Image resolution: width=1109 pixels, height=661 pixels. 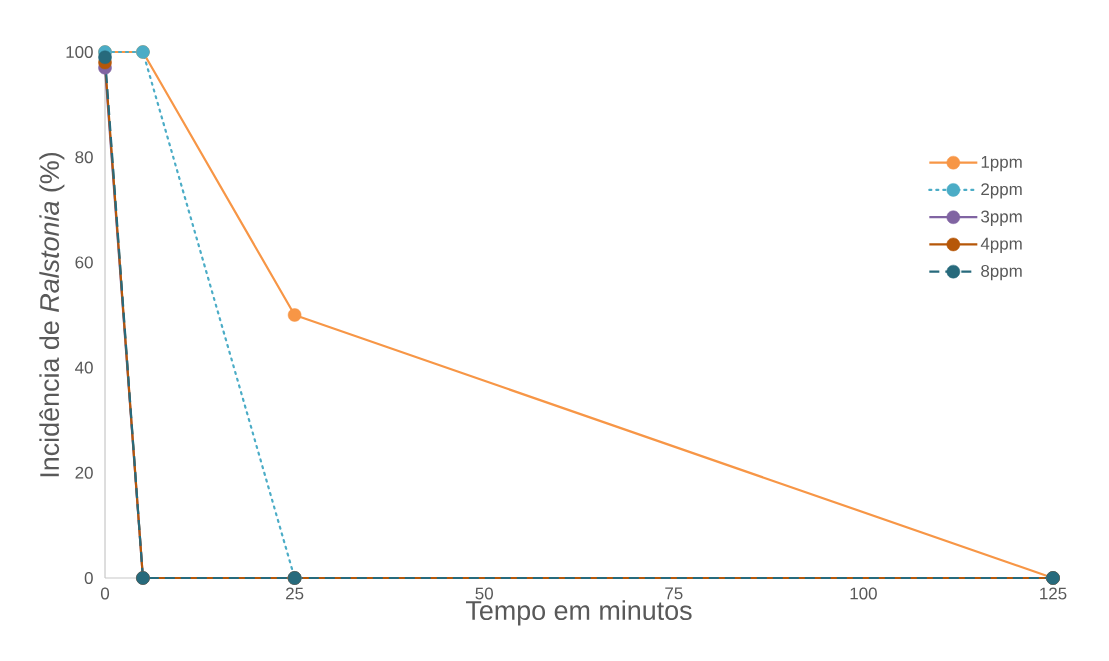 What do you see at coordinates (79, 51) in the screenshot?
I see `y-tick-label: 100` at bounding box center [79, 51].